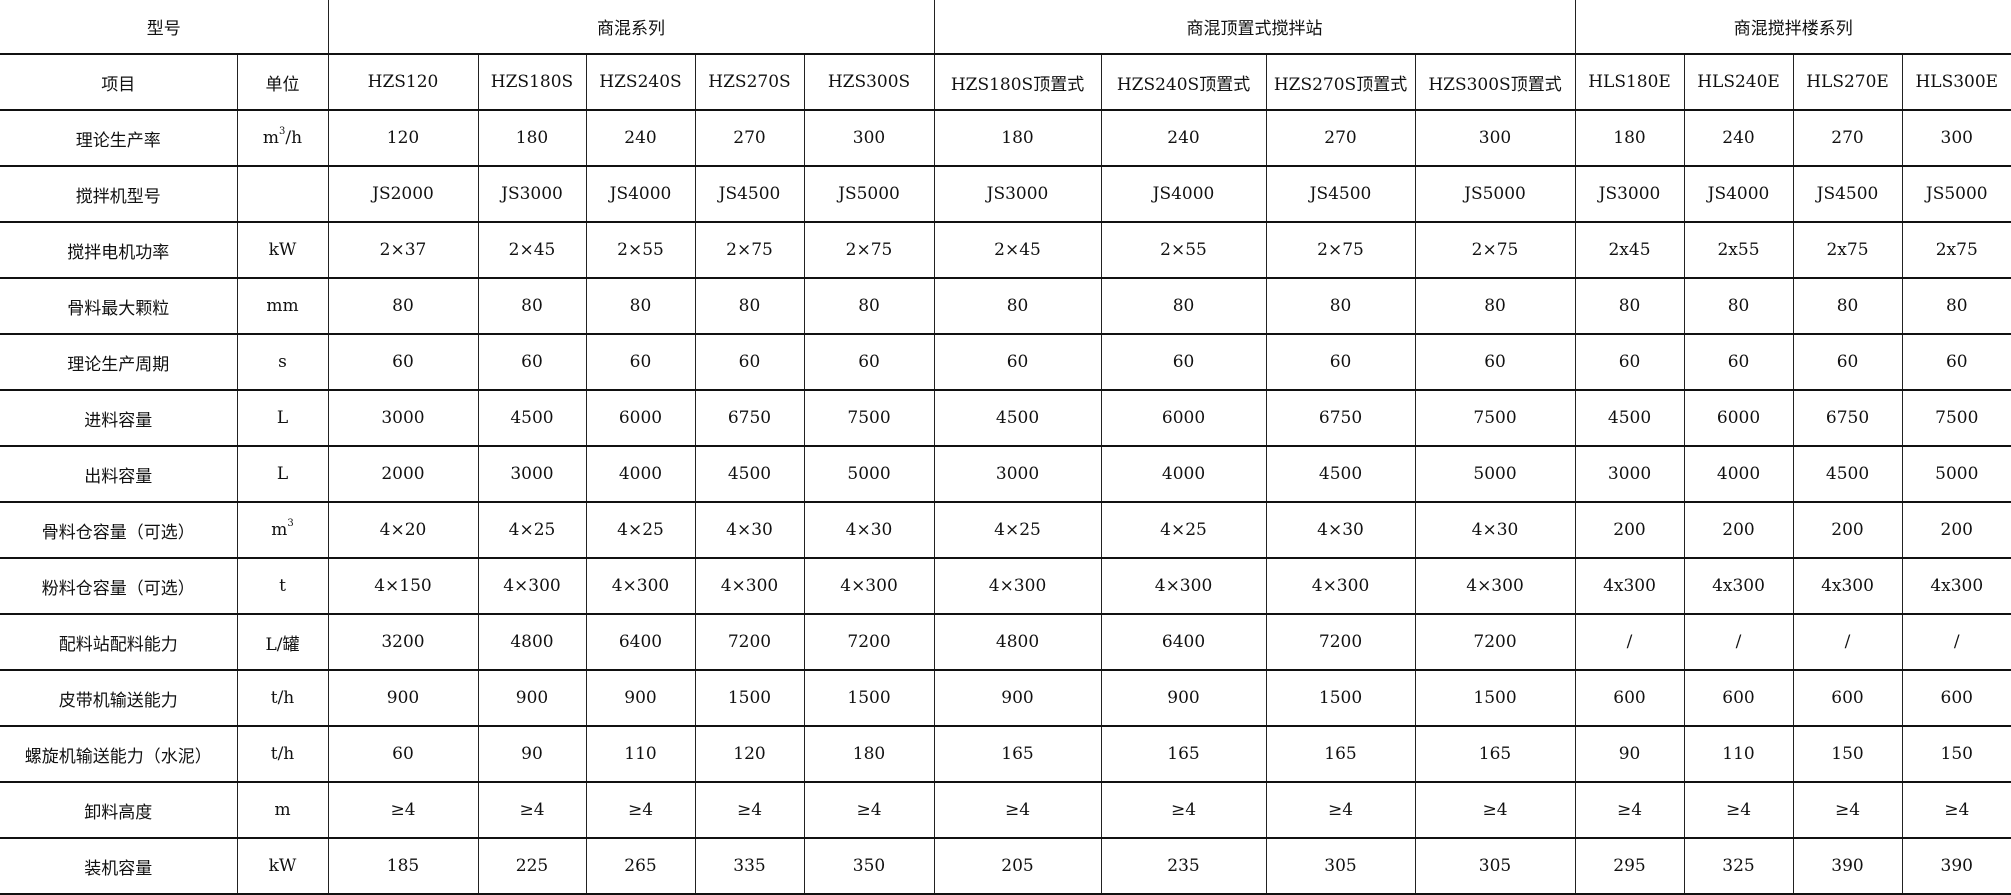 This screenshot has width=2011, height=895. Describe the element at coordinates (1183, 250) in the screenshot. I see `table-cell: 2×55` at that location.